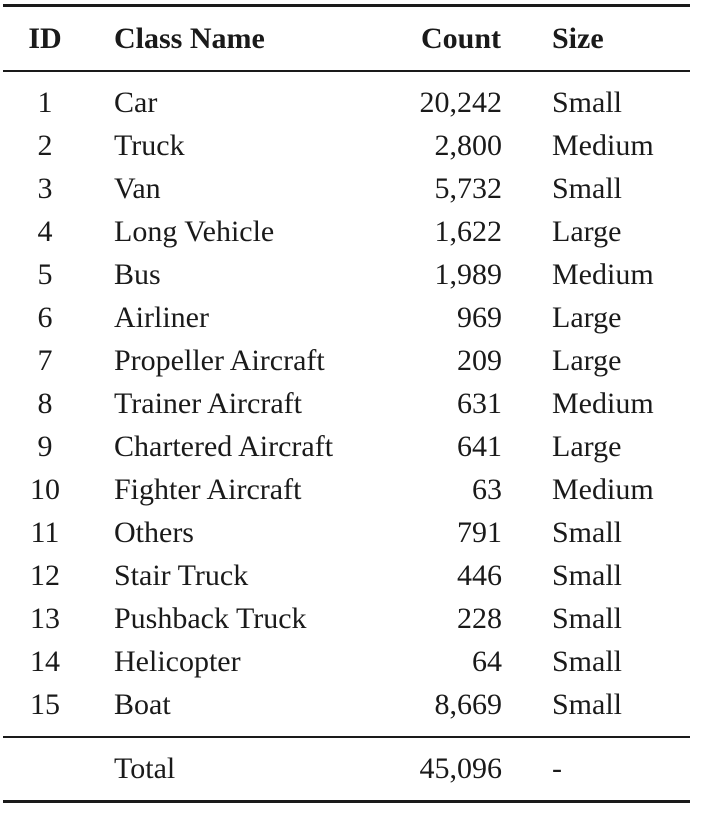 Image resolution: width=704 pixels, height=817 pixels. What do you see at coordinates (45, 618) in the screenshot?
I see `cell-id: 13` at bounding box center [45, 618].